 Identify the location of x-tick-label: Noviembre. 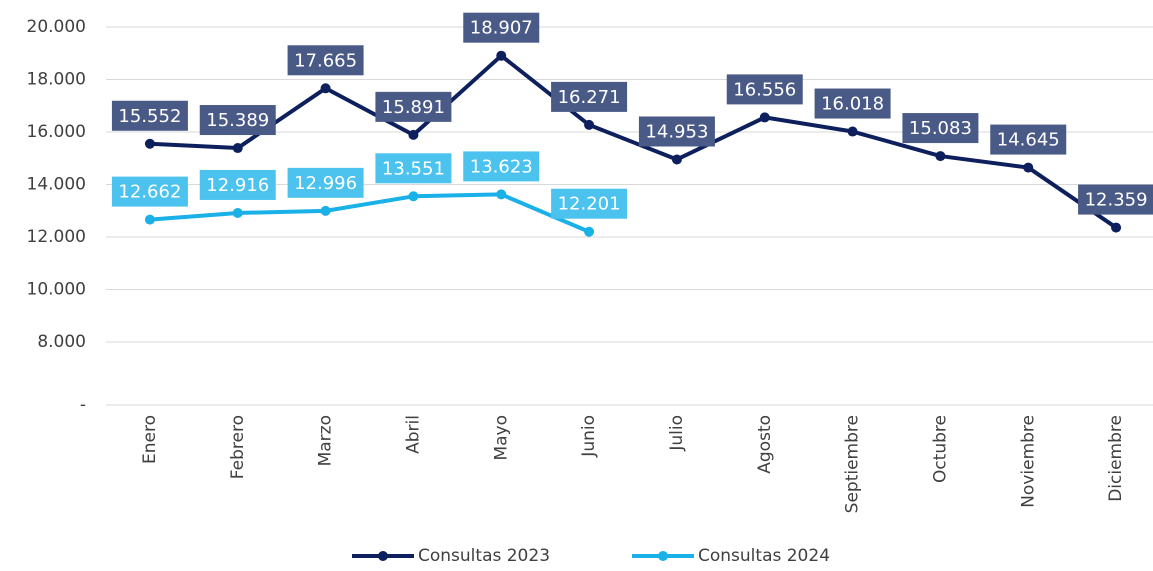
(1028, 461).